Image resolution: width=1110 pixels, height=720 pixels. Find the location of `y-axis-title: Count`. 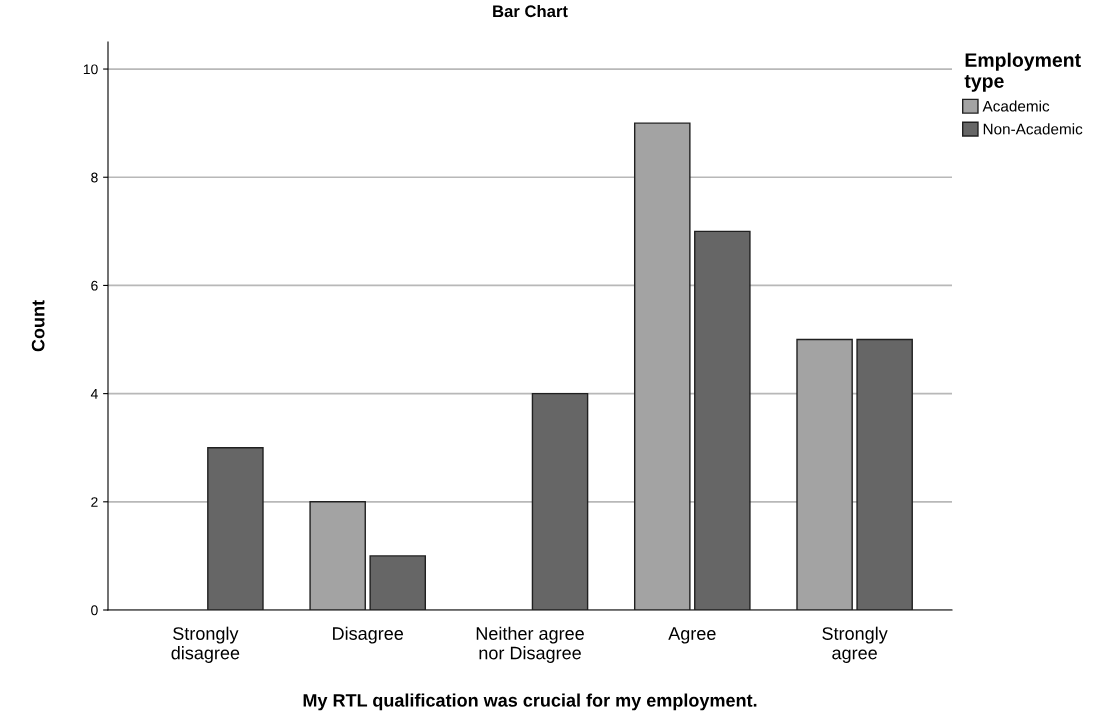

y-axis-title: Count is located at coordinates (38, 326).